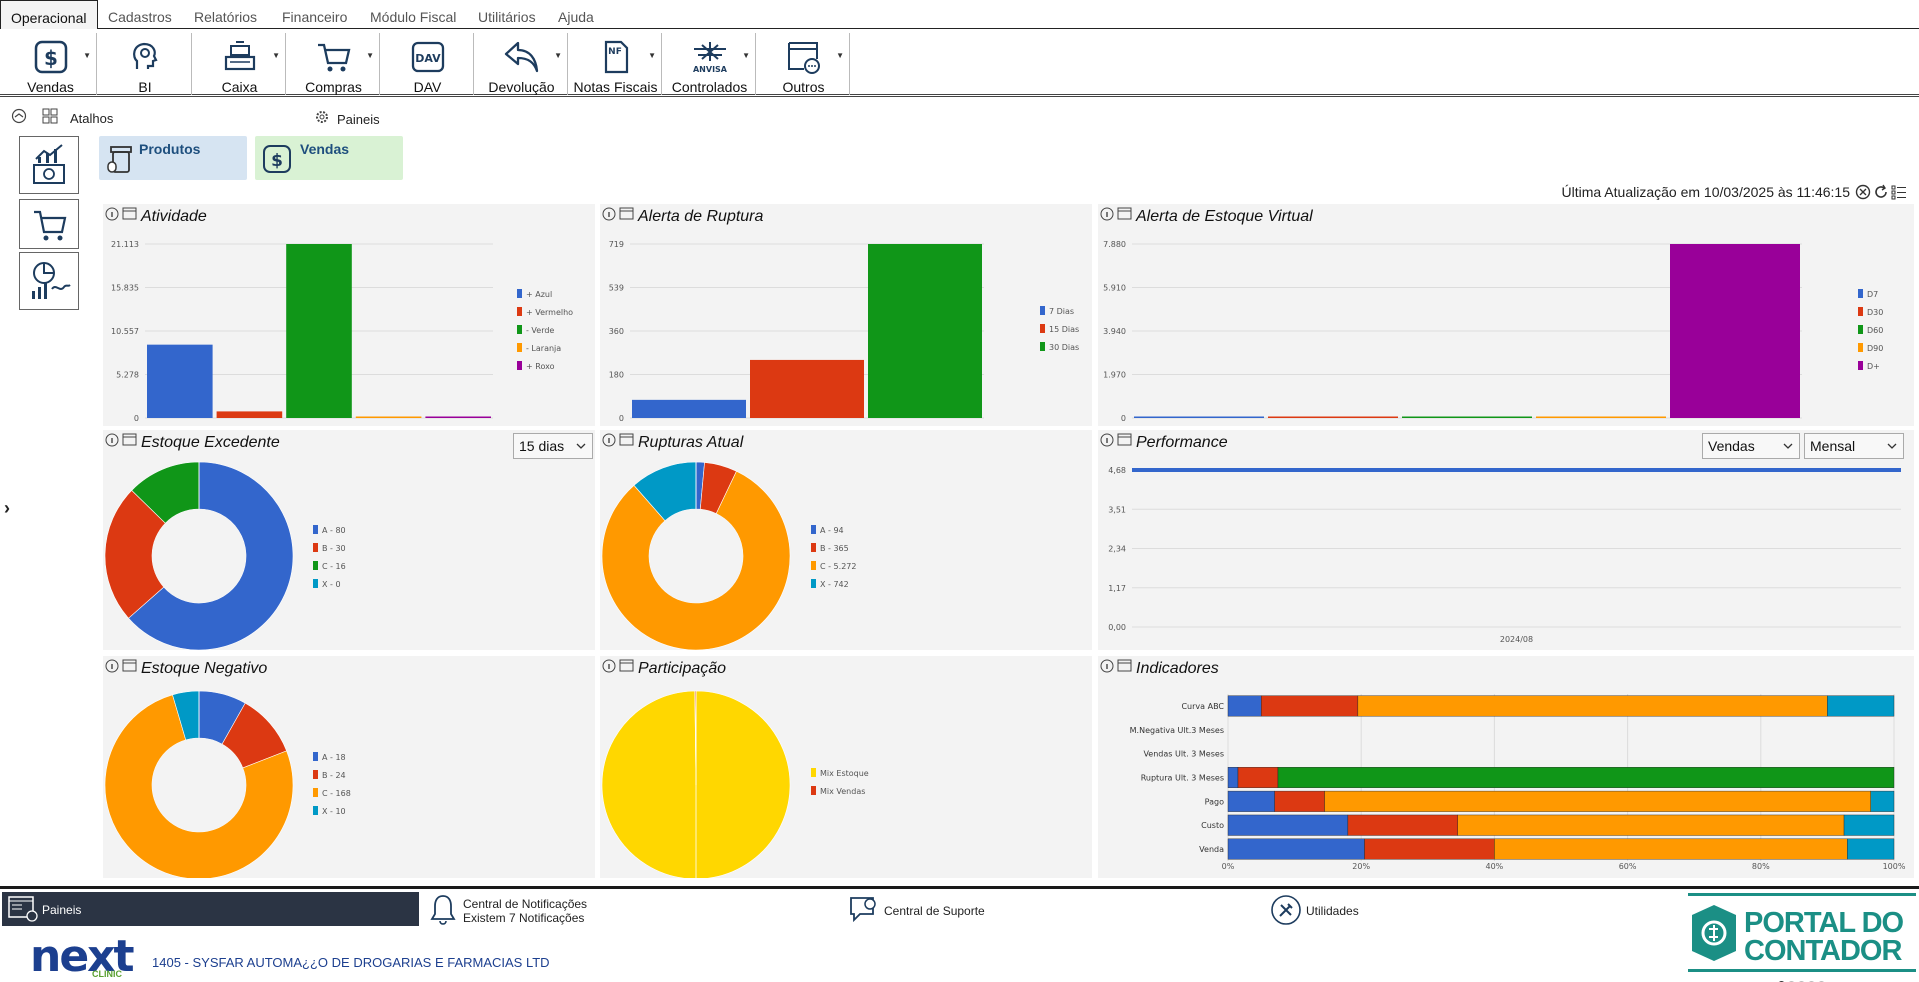  Describe the element at coordinates (576, 17) in the screenshot. I see `menu-ajuda: Ajuda` at that location.